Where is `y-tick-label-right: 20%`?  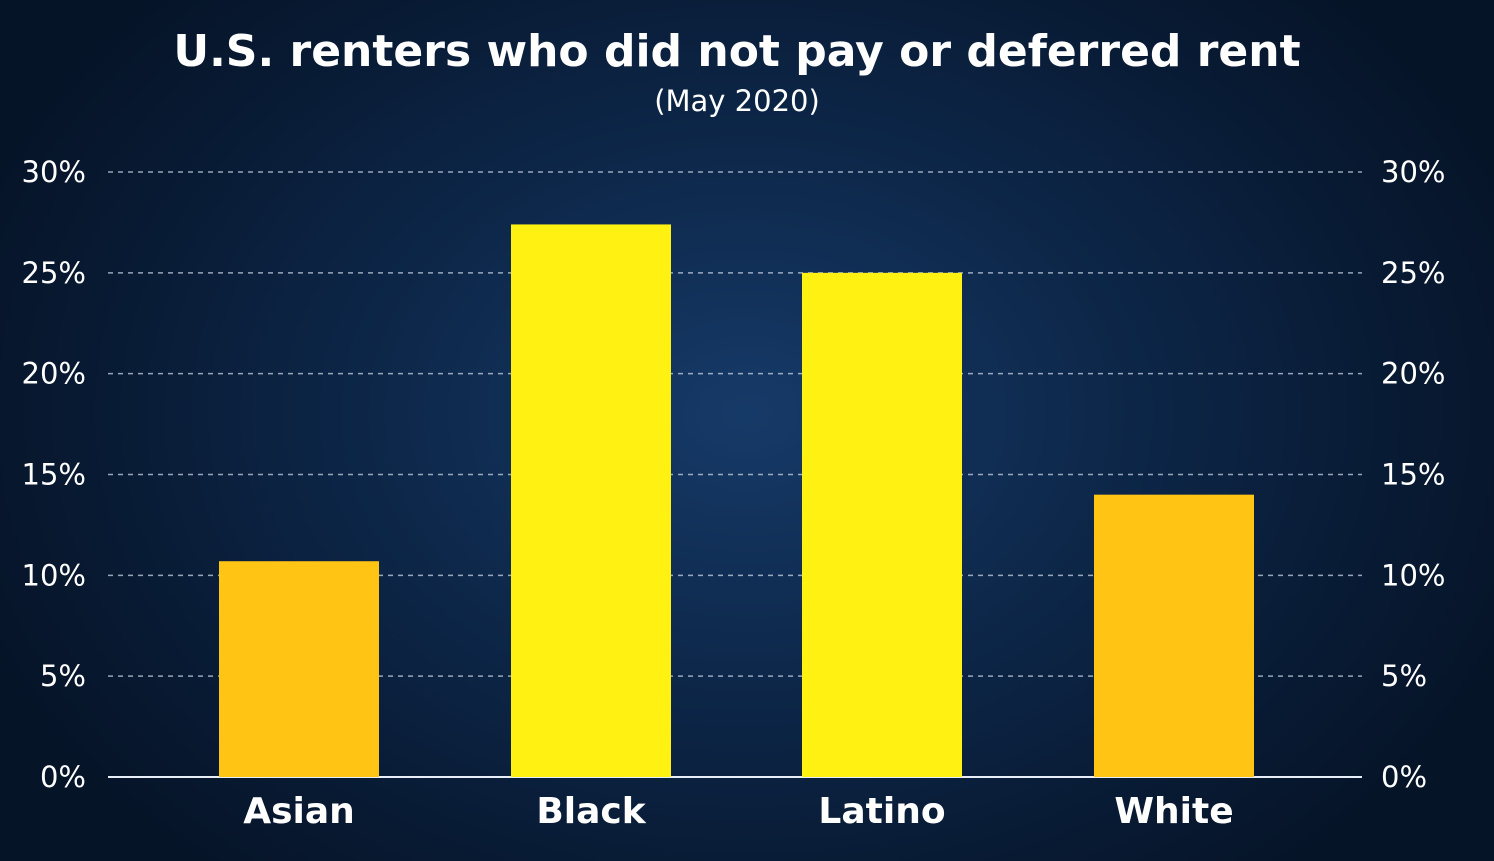 y-tick-label-right: 20% is located at coordinates (1413, 374).